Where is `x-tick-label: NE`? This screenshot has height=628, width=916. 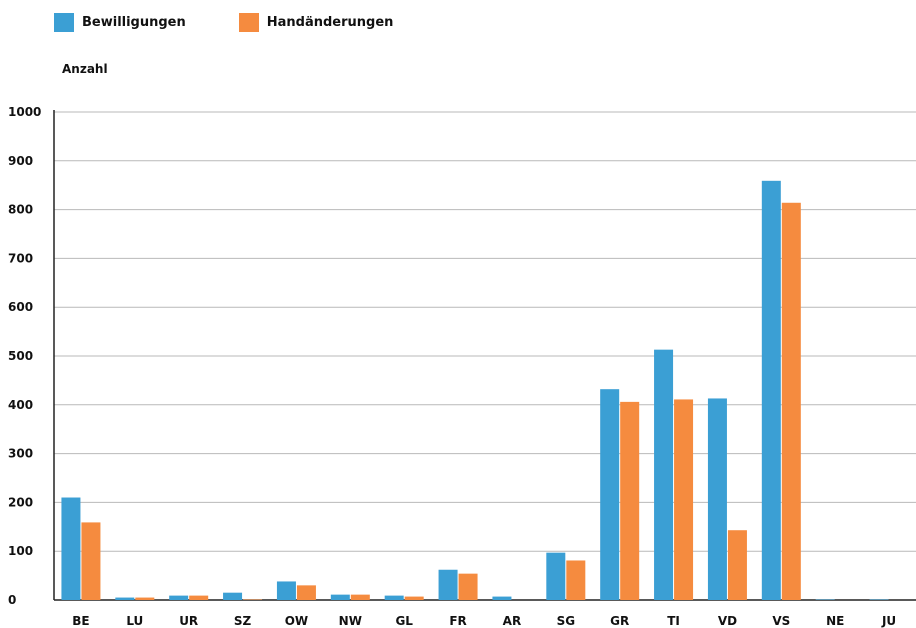 x-tick-label: NE is located at coordinates (835, 621).